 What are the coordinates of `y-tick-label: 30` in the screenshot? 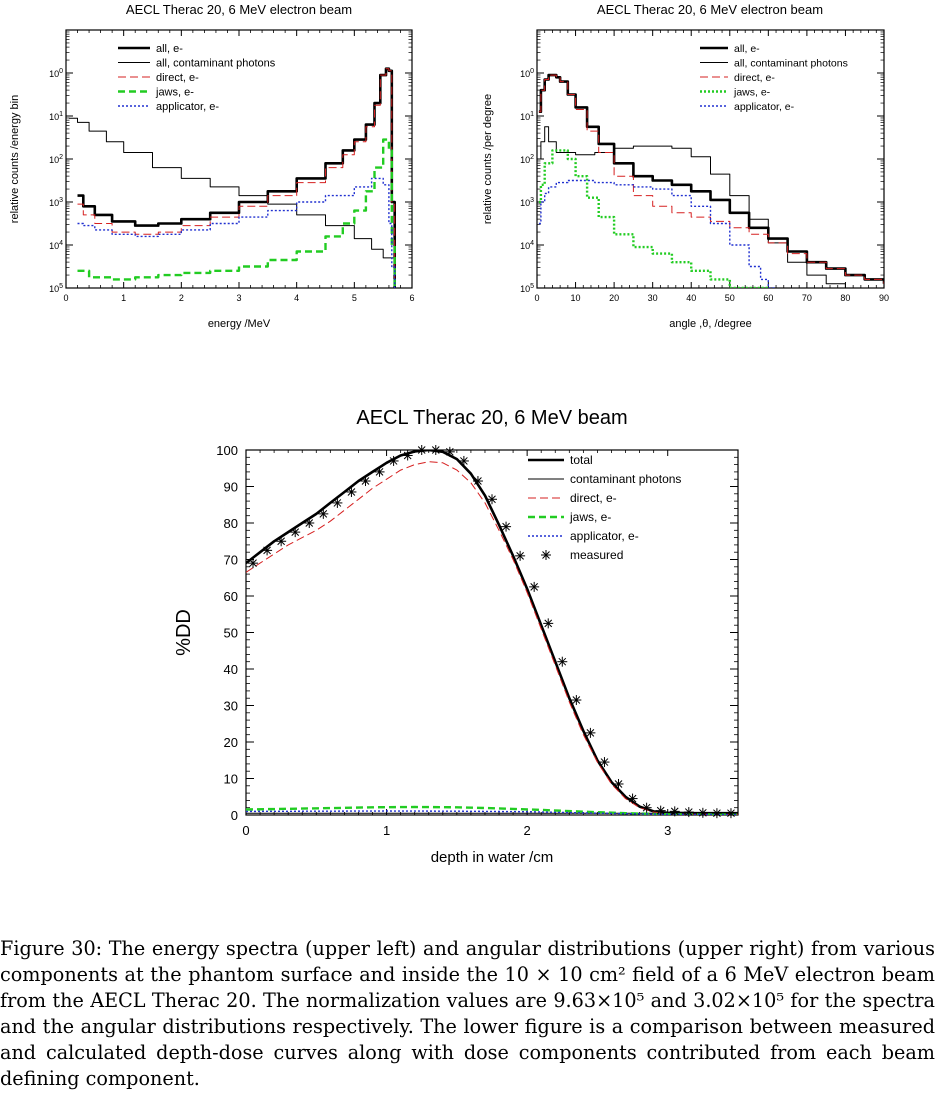 It's located at (231, 706).